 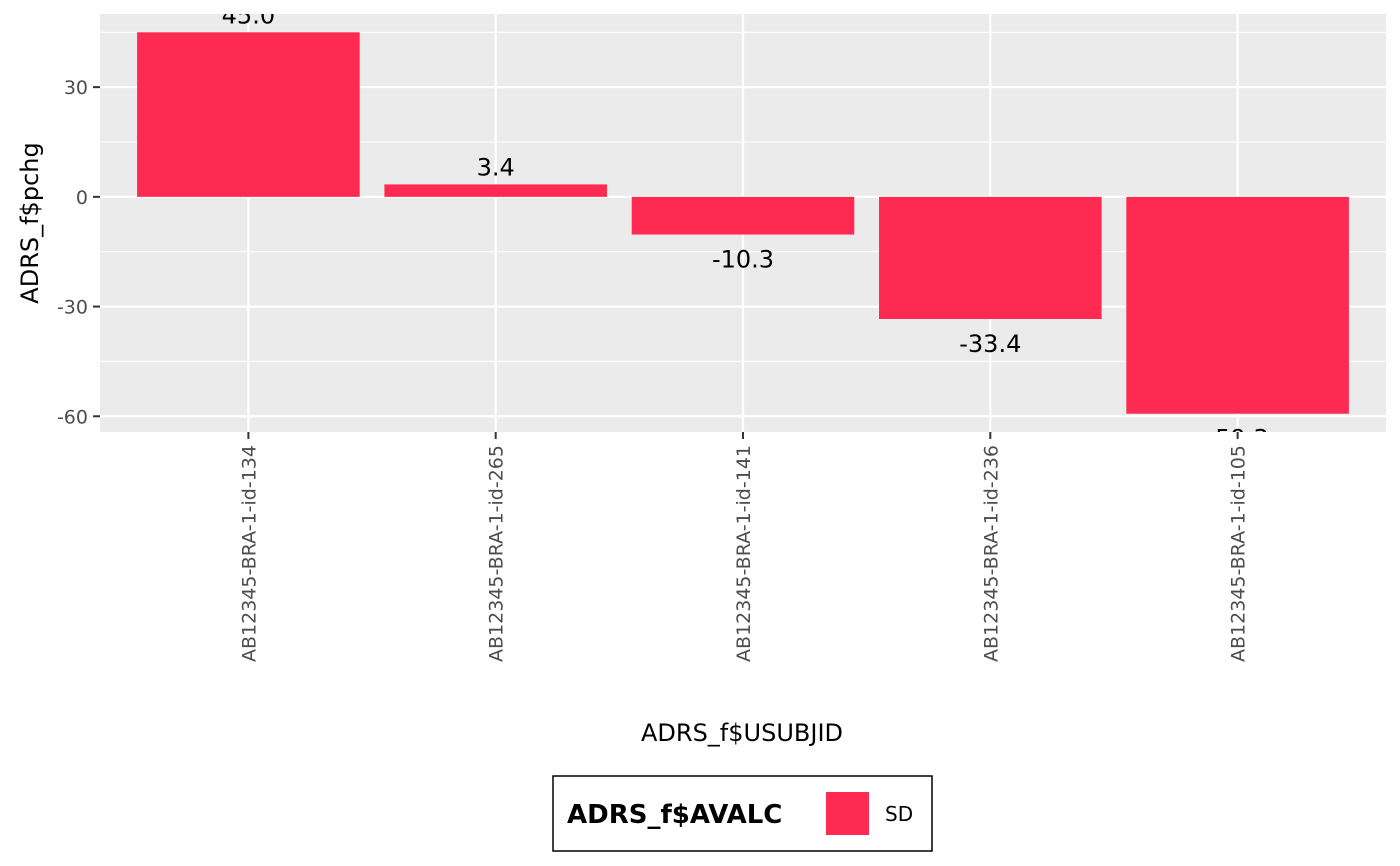 I want to click on legend-title: ADRS_f$AVALC, so click(x=674, y=815).